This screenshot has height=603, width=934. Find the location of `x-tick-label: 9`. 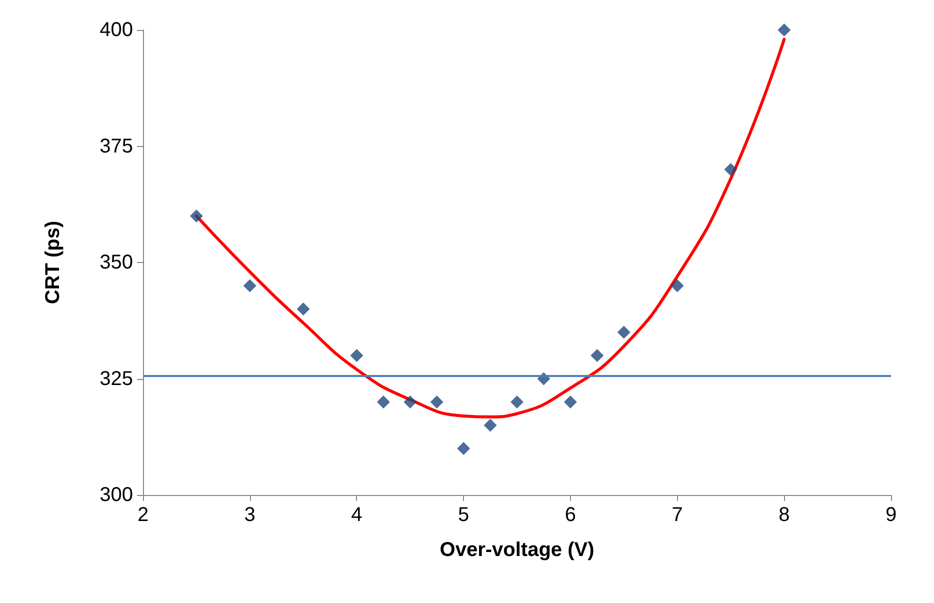

x-tick-label: 9 is located at coordinates (891, 515).